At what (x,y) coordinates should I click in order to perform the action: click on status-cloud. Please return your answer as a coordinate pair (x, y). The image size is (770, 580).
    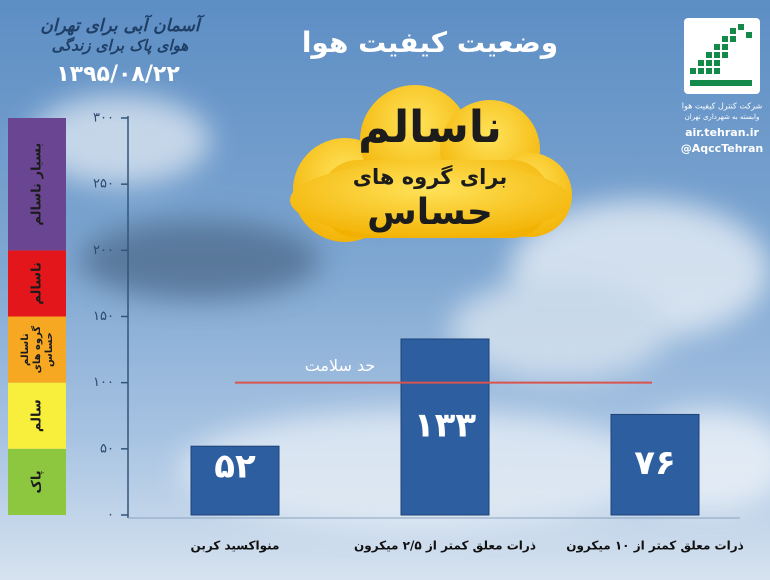
    Looking at the image, I should click on (431, 163).